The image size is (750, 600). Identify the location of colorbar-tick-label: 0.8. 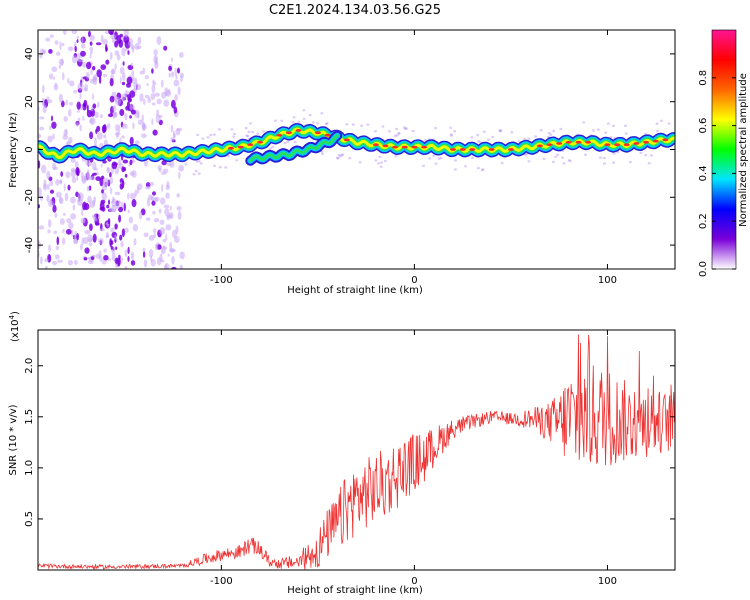
(703, 78).